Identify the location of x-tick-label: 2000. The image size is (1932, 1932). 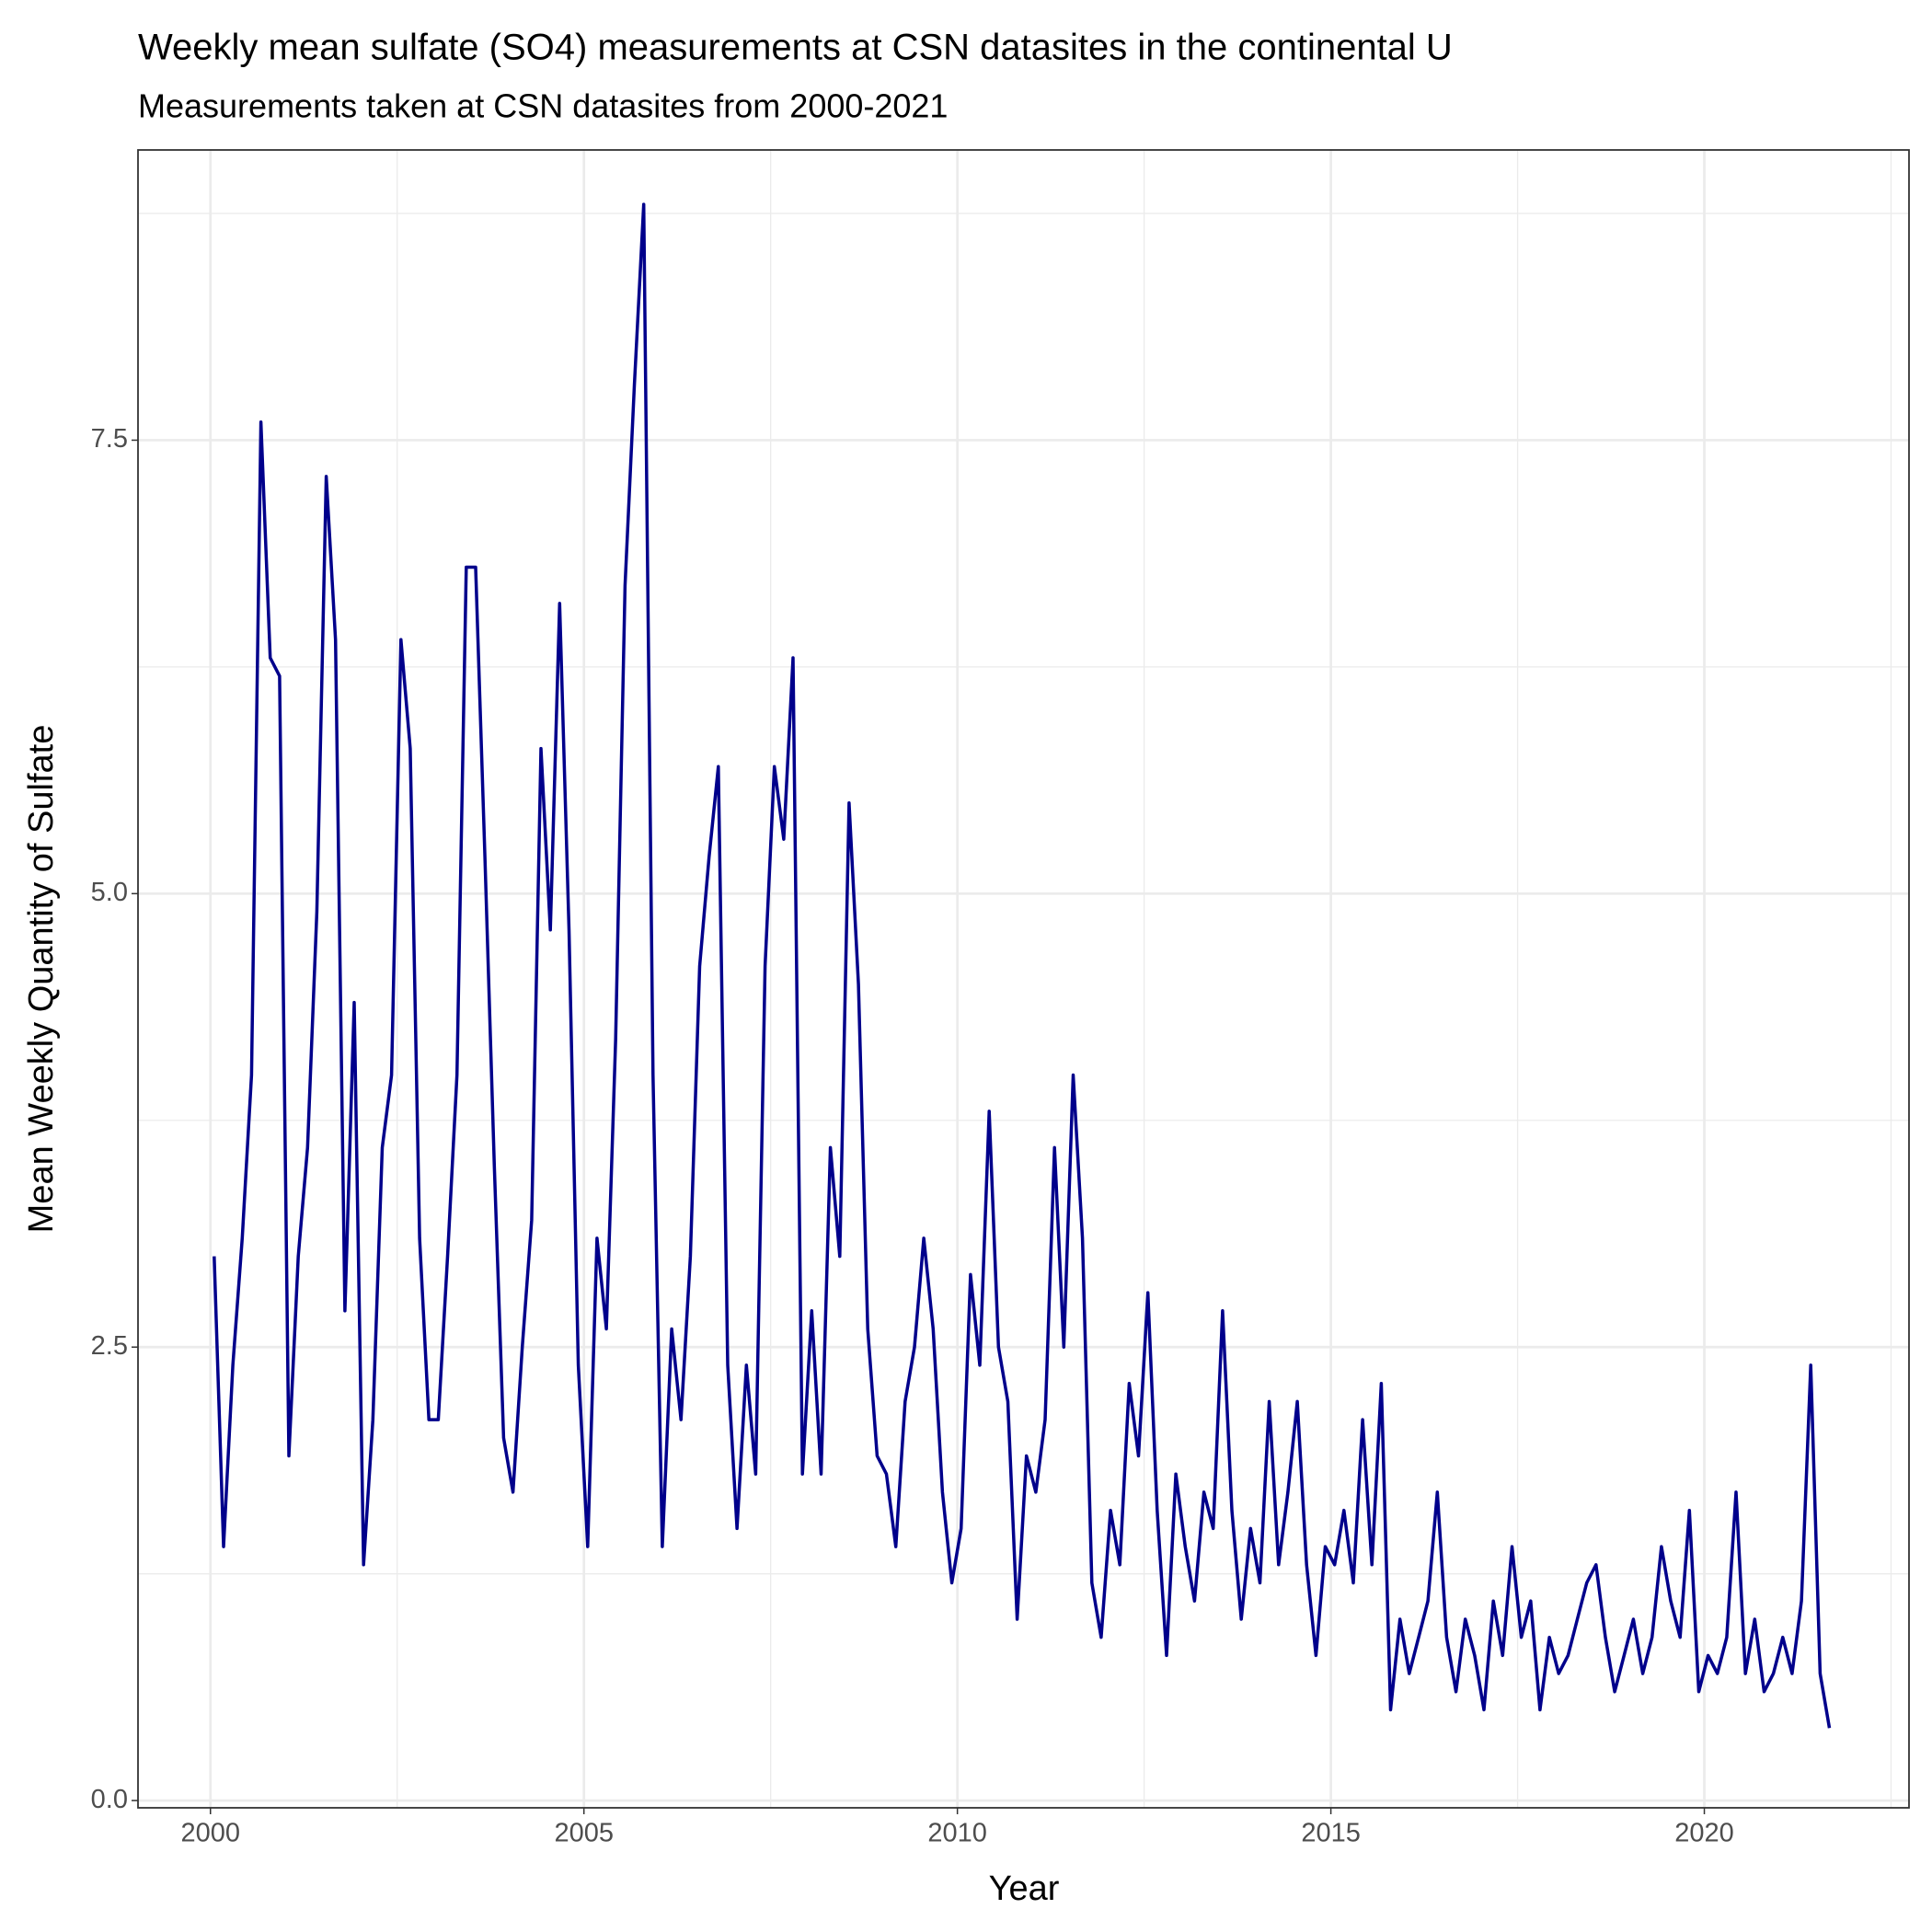
(210, 1833).